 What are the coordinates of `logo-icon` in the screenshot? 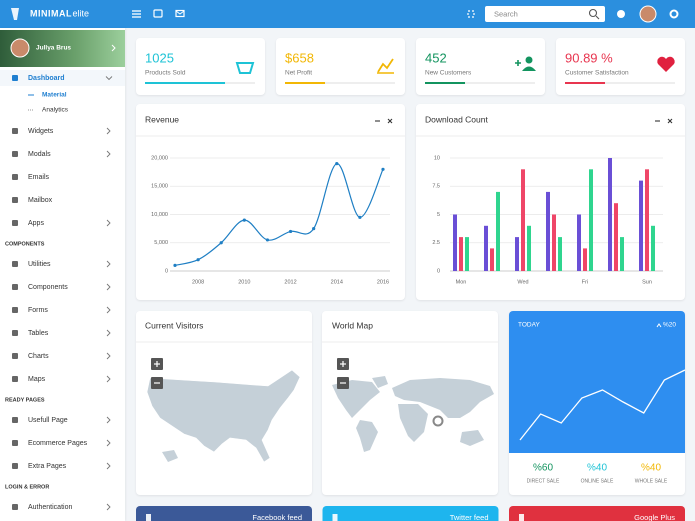 It's located at (15, 14).